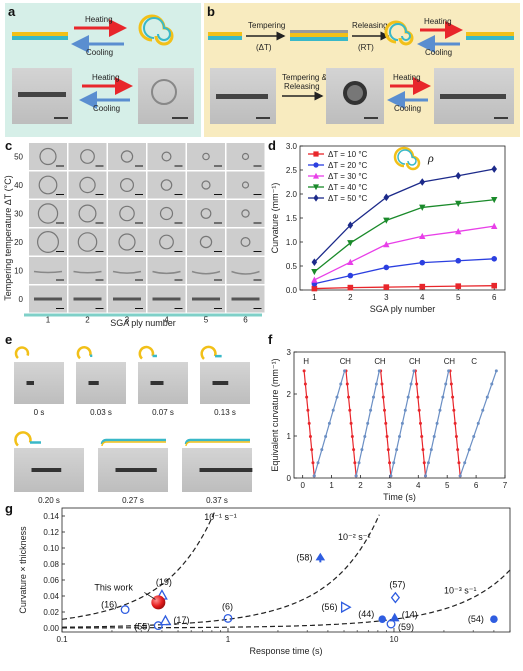  What do you see at coordinates (106, 108) in the screenshot?
I see `cooling-label-photo: Cooling` at bounding box center [106, 108].